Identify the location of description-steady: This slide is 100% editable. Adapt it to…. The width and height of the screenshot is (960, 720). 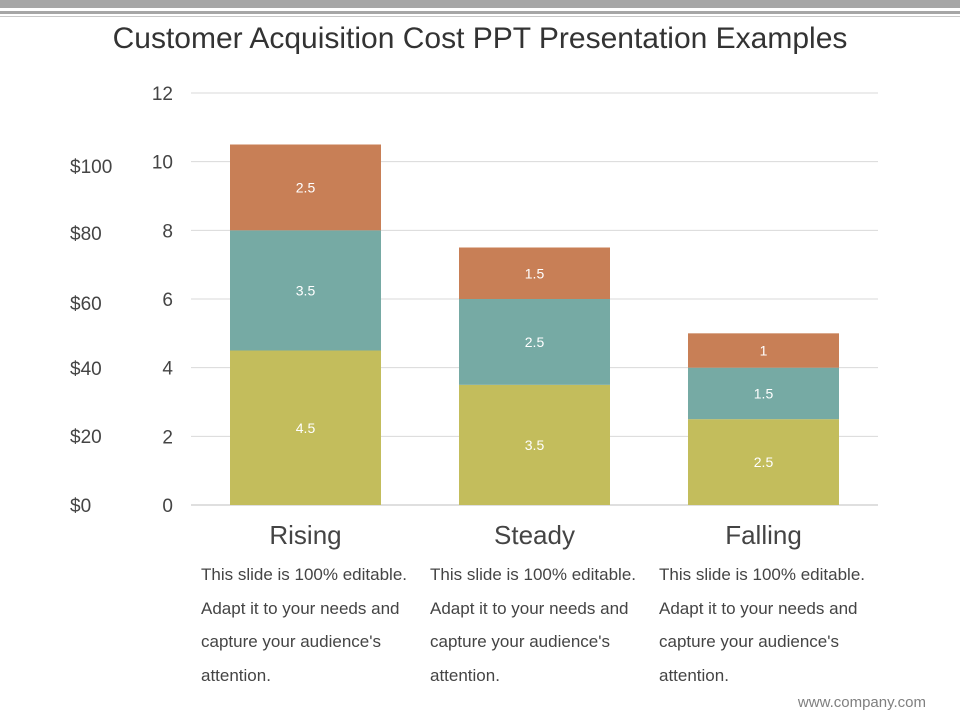
(533, 625).